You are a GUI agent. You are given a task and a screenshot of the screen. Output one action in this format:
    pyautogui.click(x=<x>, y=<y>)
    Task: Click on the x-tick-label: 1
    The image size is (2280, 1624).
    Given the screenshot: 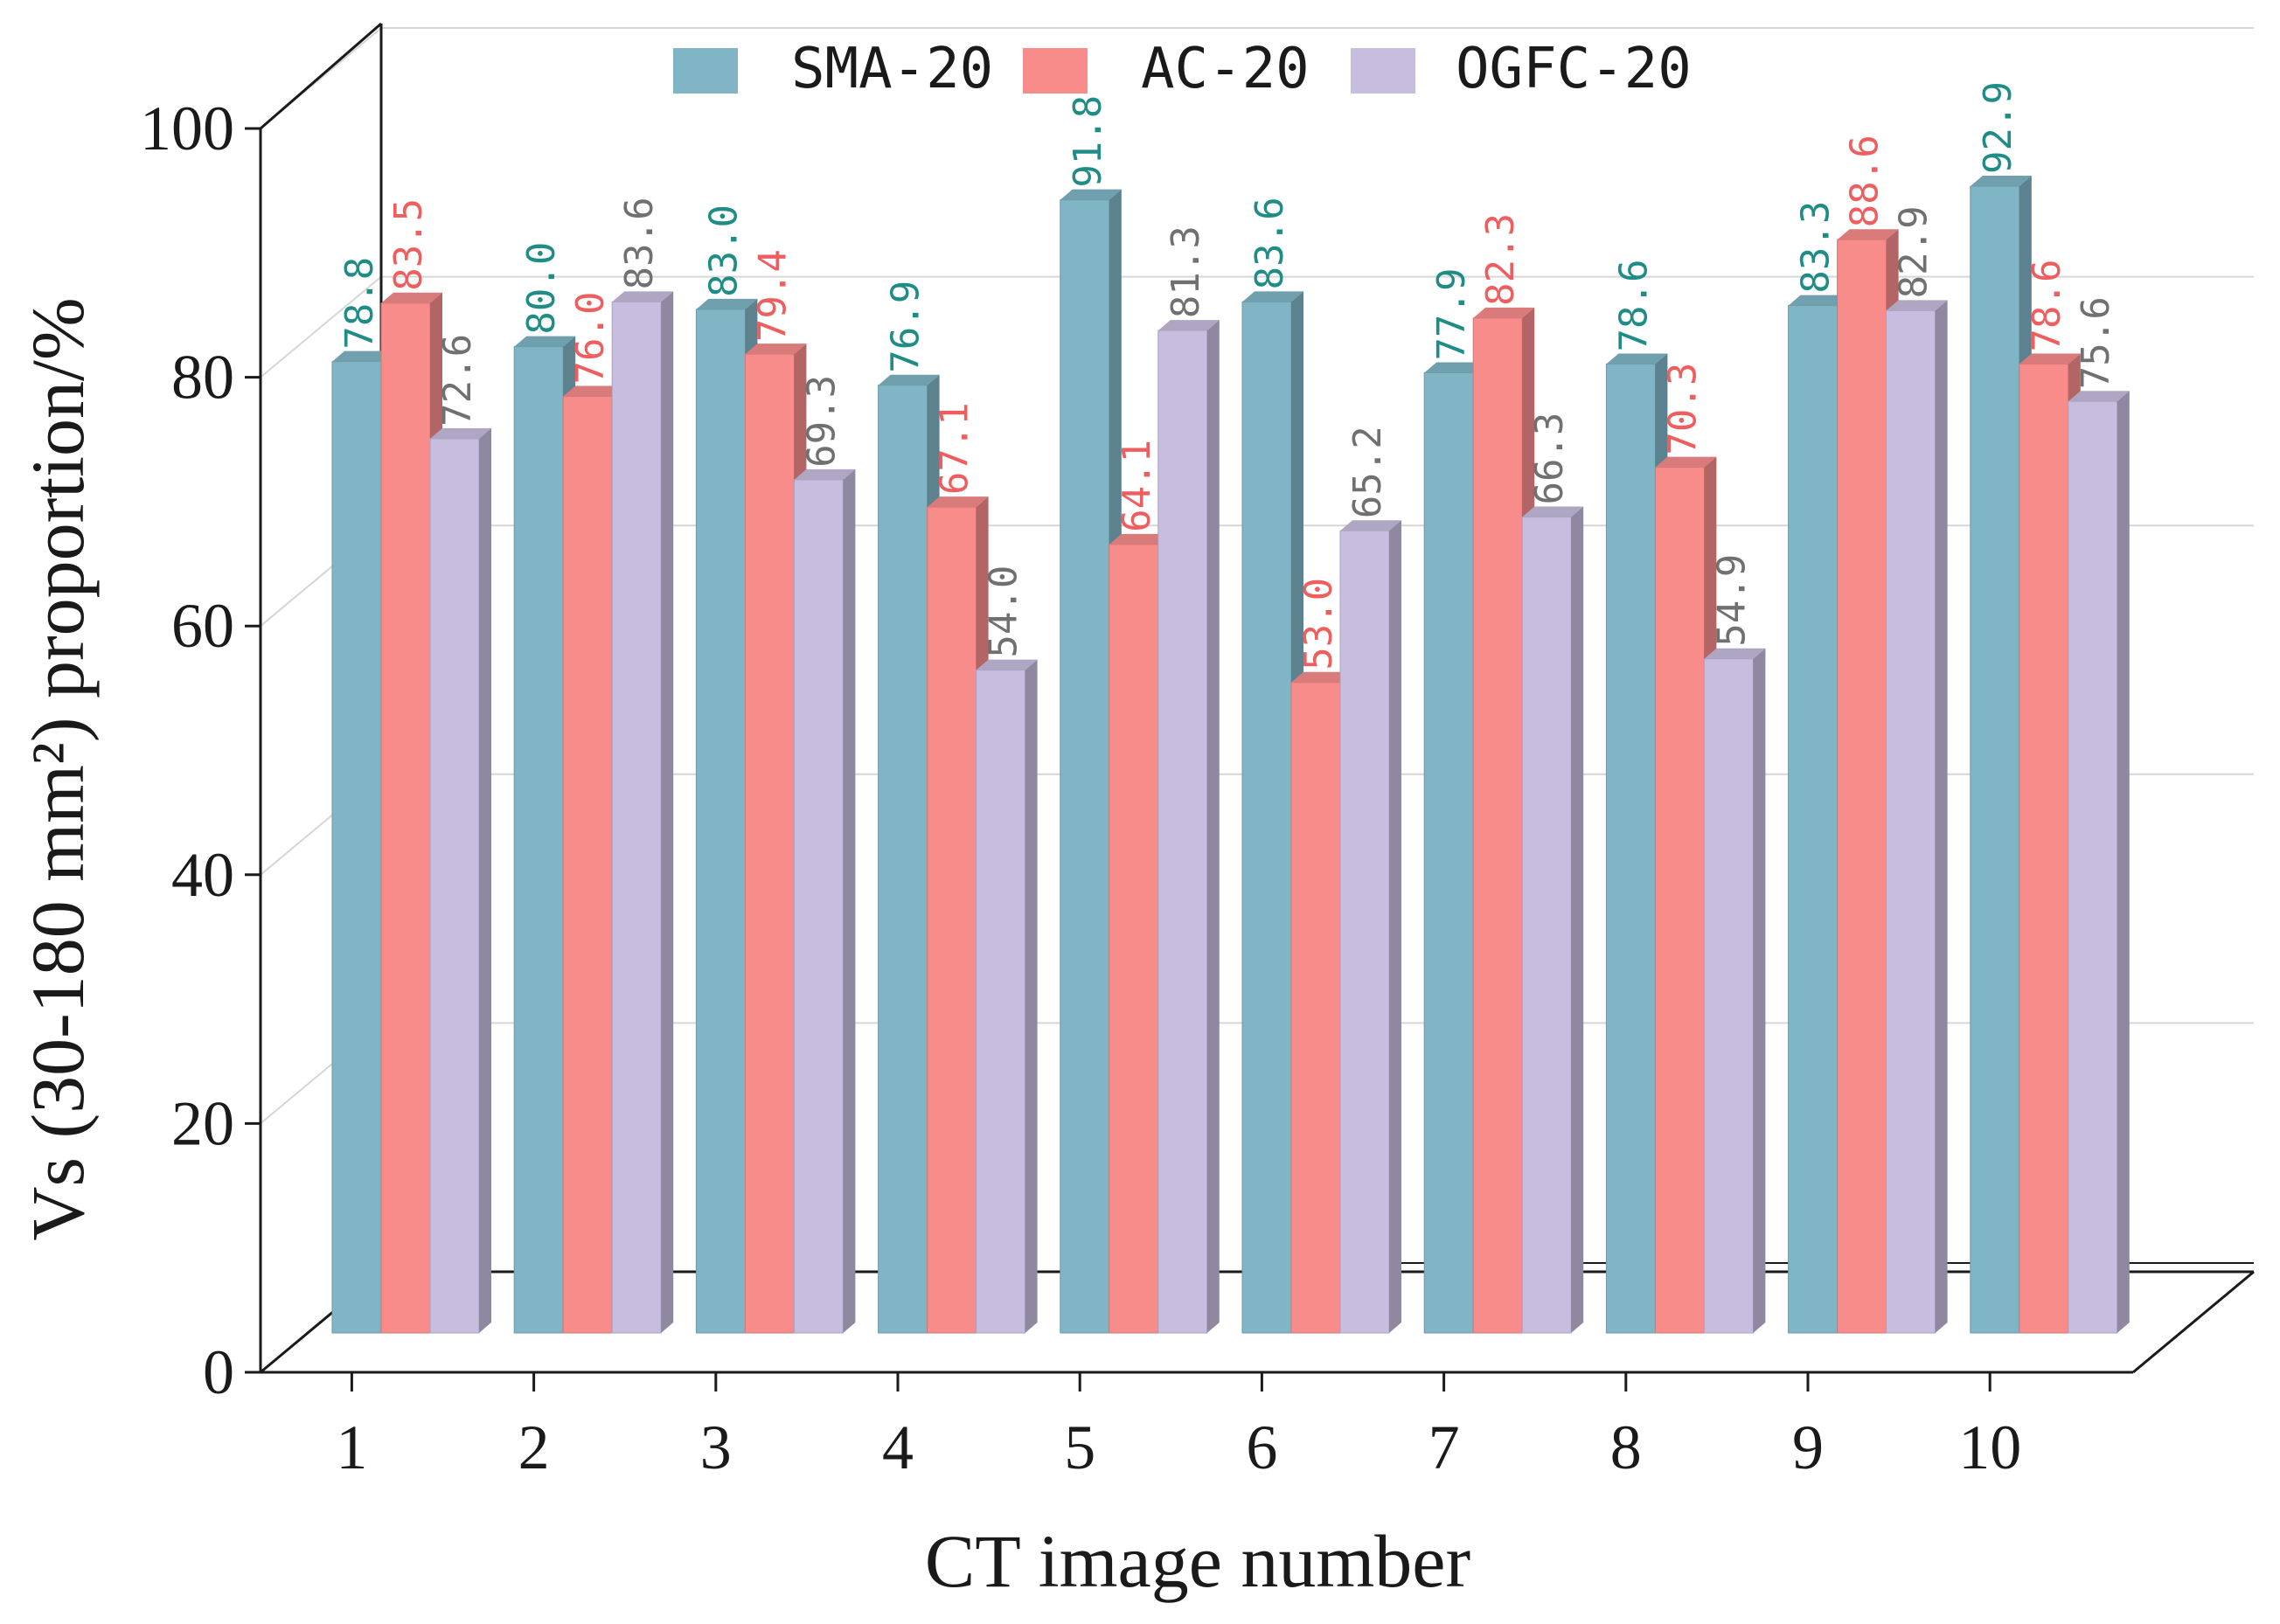 What is the action you would take?
    pyautogui.click(x=351, y=1447)
    